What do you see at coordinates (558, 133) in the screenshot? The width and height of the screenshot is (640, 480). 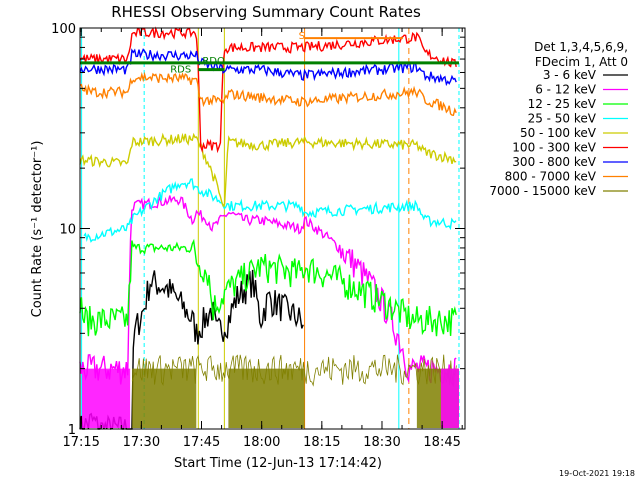 I see `legend-label-4: 50 - 100 keV` at bounding box center [558, 133].